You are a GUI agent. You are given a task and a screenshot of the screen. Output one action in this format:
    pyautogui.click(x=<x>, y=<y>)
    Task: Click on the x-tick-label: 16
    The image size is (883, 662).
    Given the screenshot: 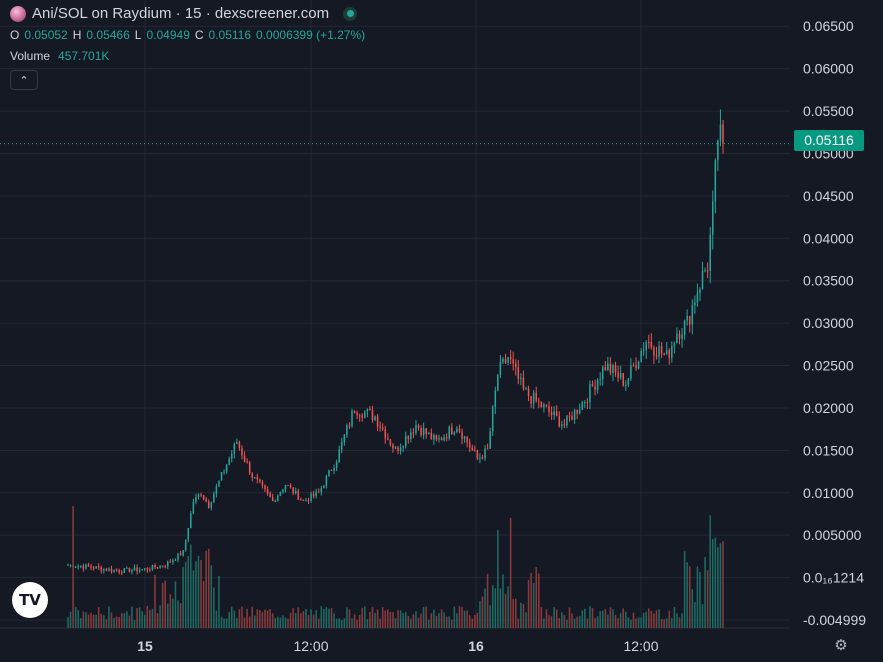 What is the action you would take?
    pyautogui.click(x=476, y=646)
    